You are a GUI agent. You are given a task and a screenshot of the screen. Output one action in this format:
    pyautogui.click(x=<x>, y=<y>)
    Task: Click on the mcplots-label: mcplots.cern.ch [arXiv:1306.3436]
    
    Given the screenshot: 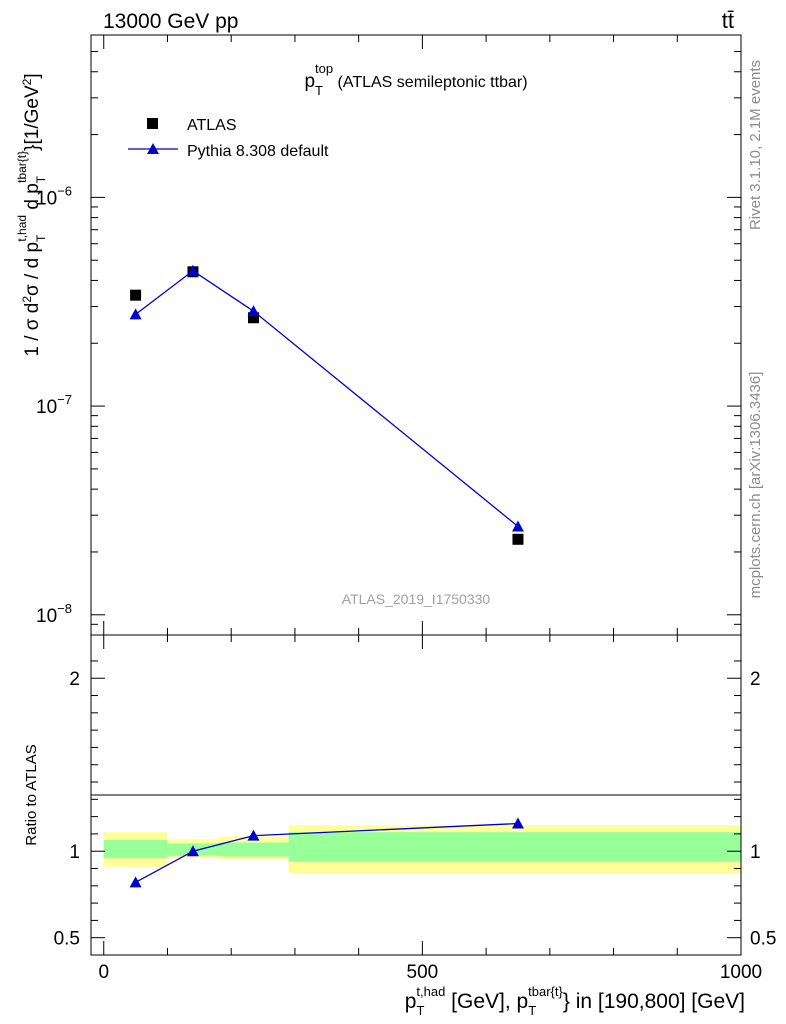 What is the action you would take?
    pyautogui.click(x=755, y=485)
    